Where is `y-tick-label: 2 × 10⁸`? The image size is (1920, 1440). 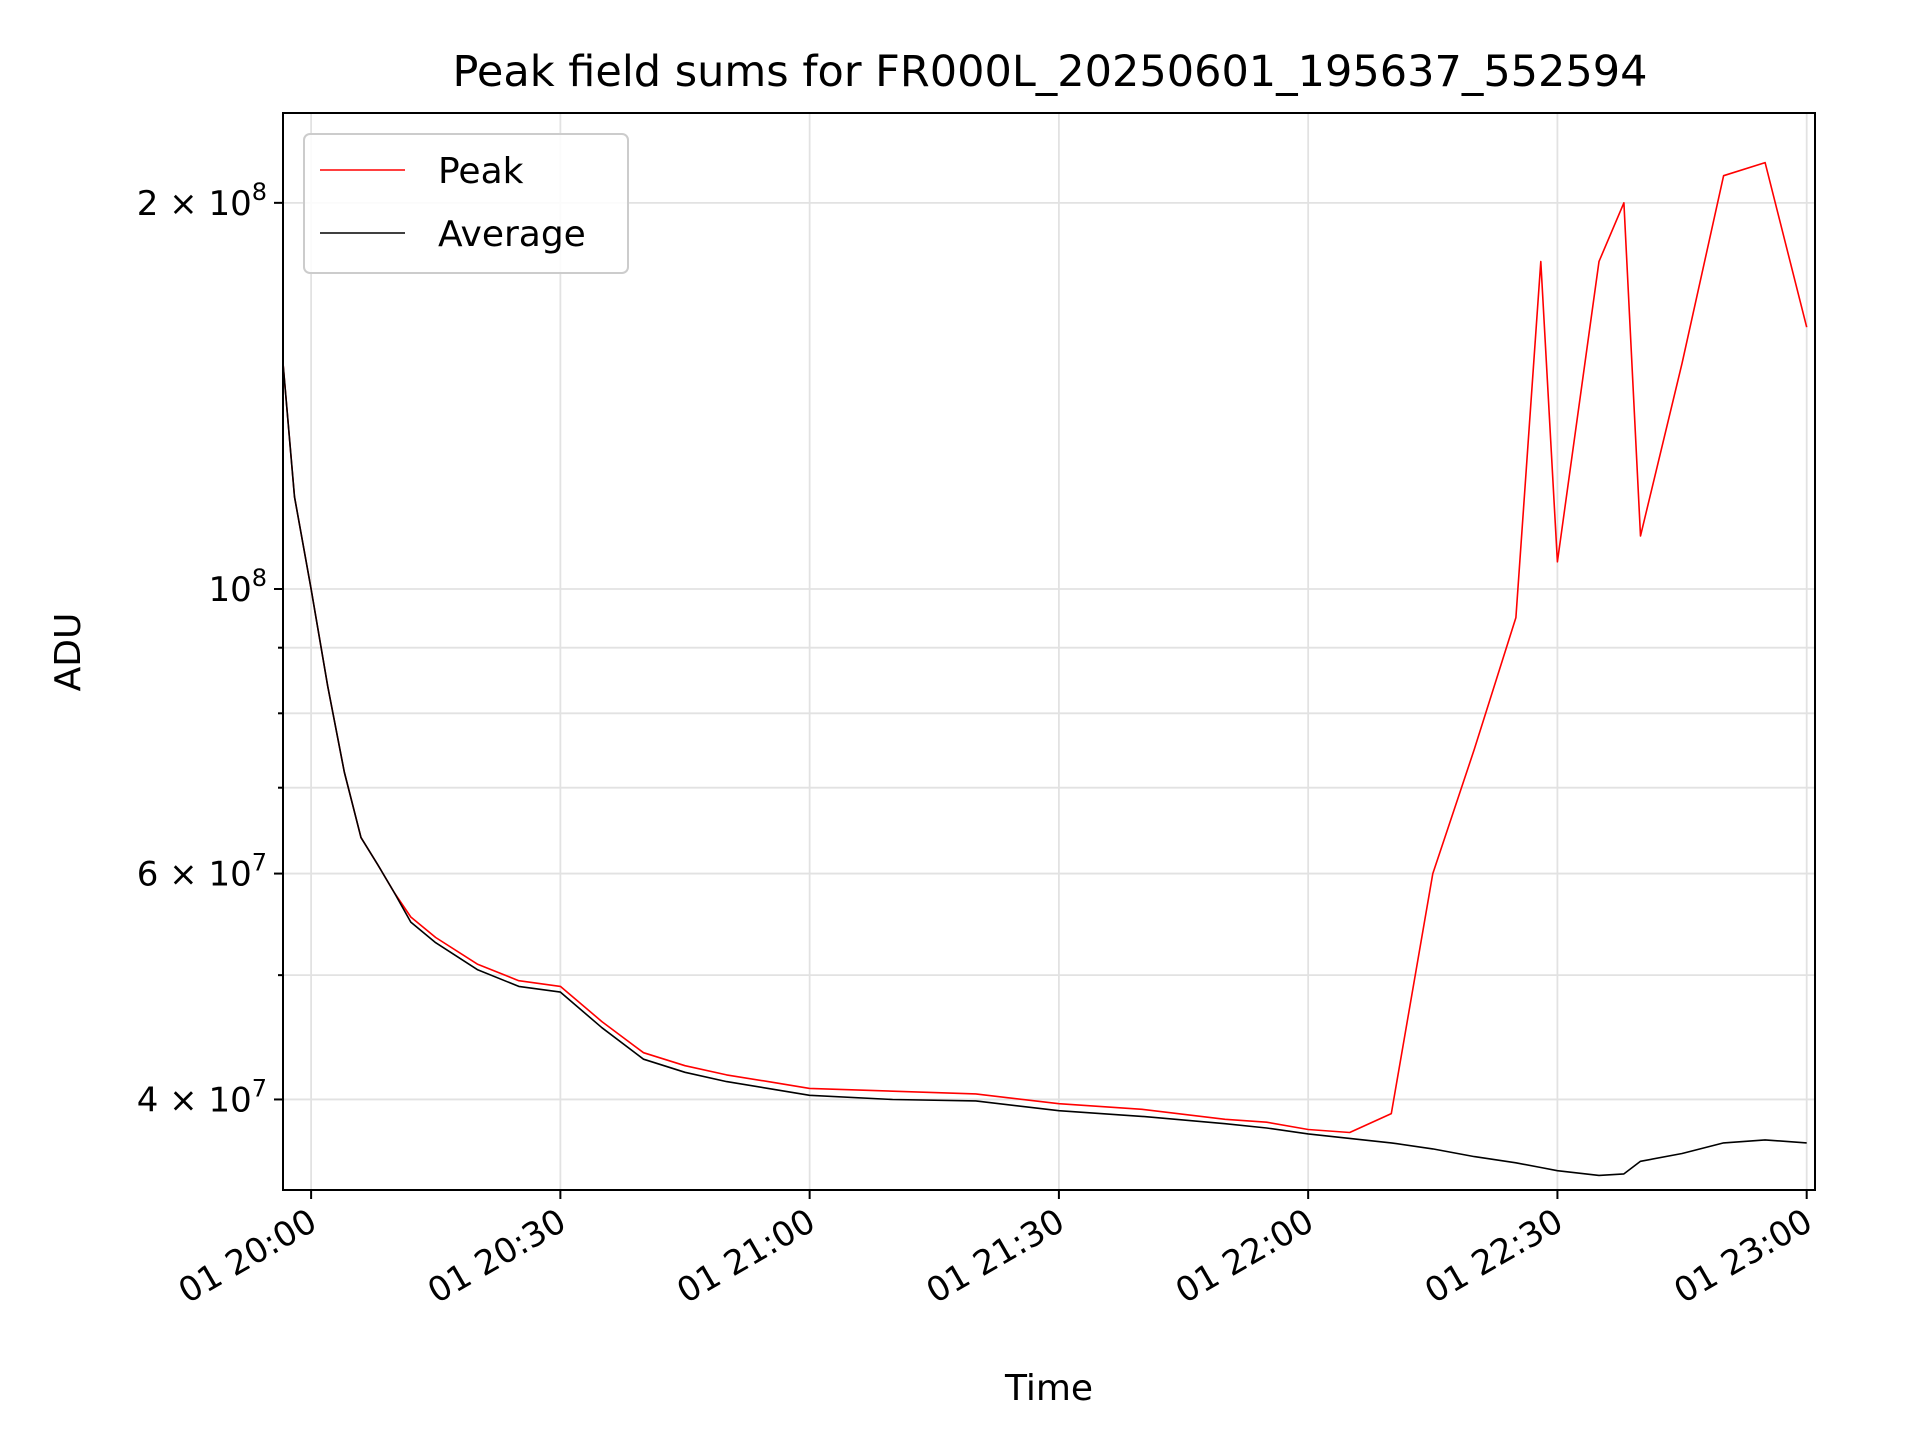
y-tick-label: 2 × 10⁸ is located at coordinates (202, 201).